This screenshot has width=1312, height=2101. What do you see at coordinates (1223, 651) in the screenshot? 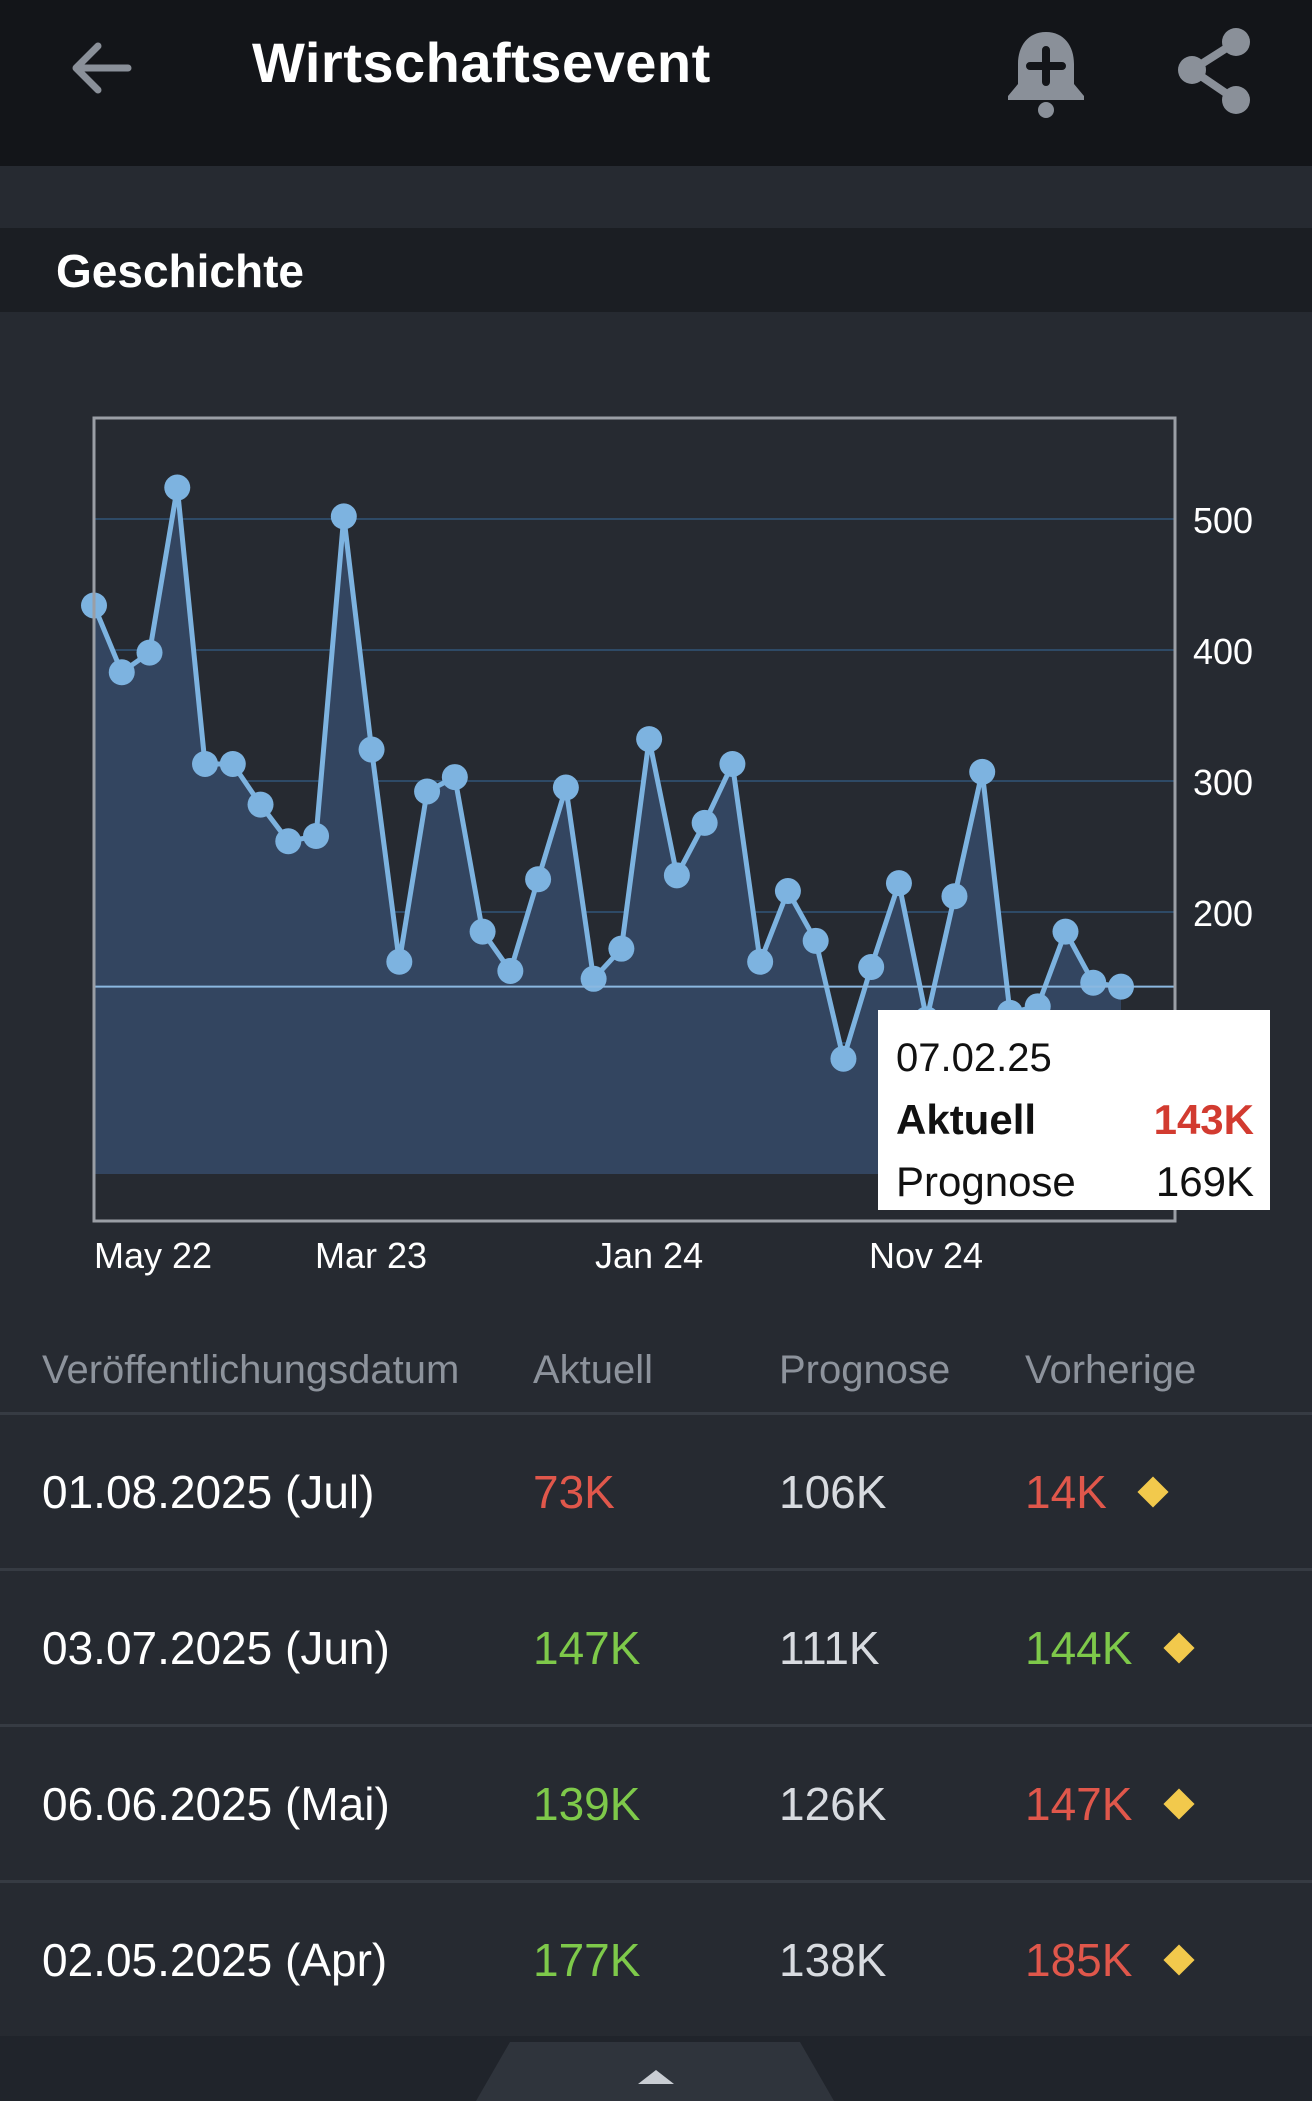
I see `y-tick-label: 400` at bounding box center [1223, 651].